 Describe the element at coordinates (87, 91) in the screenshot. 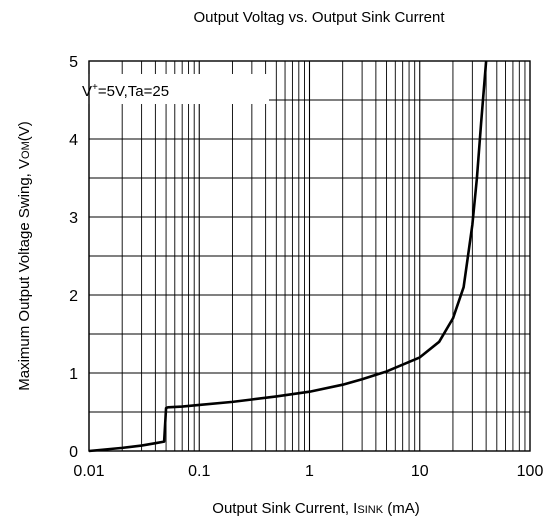

I see `annotation-prefix: V` at that location.